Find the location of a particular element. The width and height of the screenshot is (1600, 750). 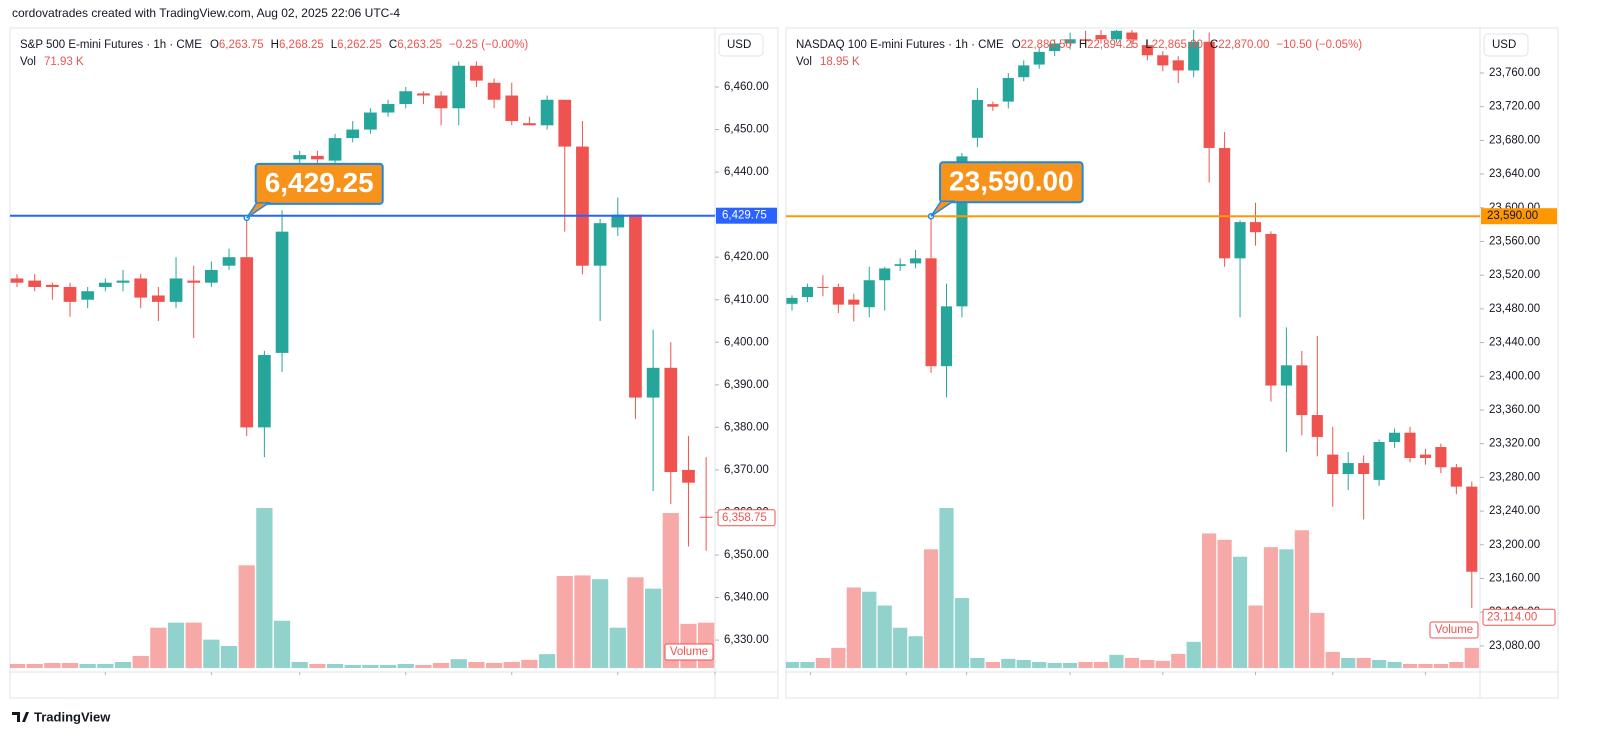

y-tick-label: 23,680.00 is located at coordinates (1514, 140).